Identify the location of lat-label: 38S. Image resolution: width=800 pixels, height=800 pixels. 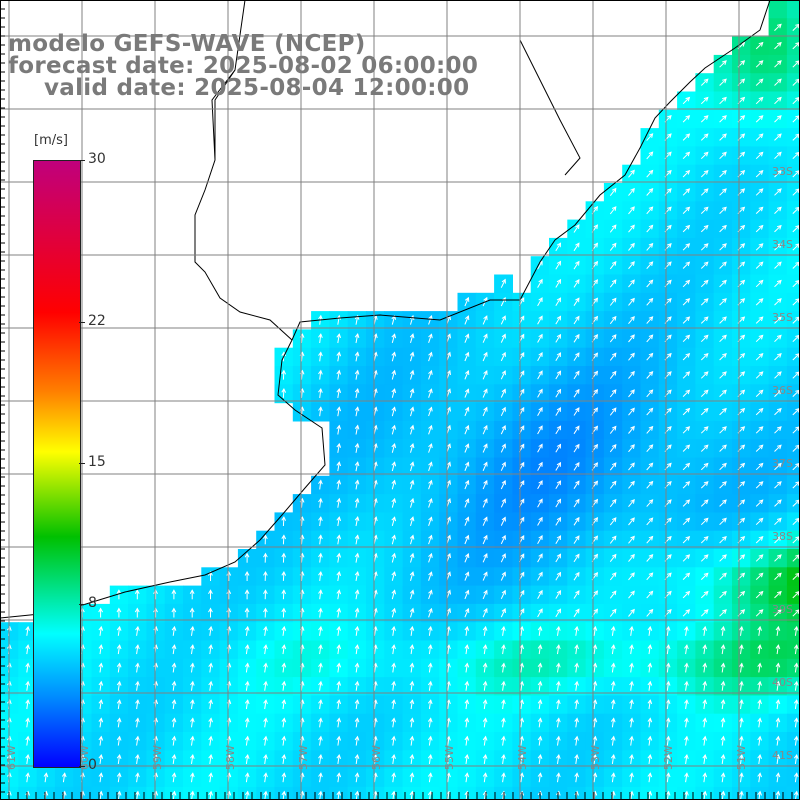
(782, 536).